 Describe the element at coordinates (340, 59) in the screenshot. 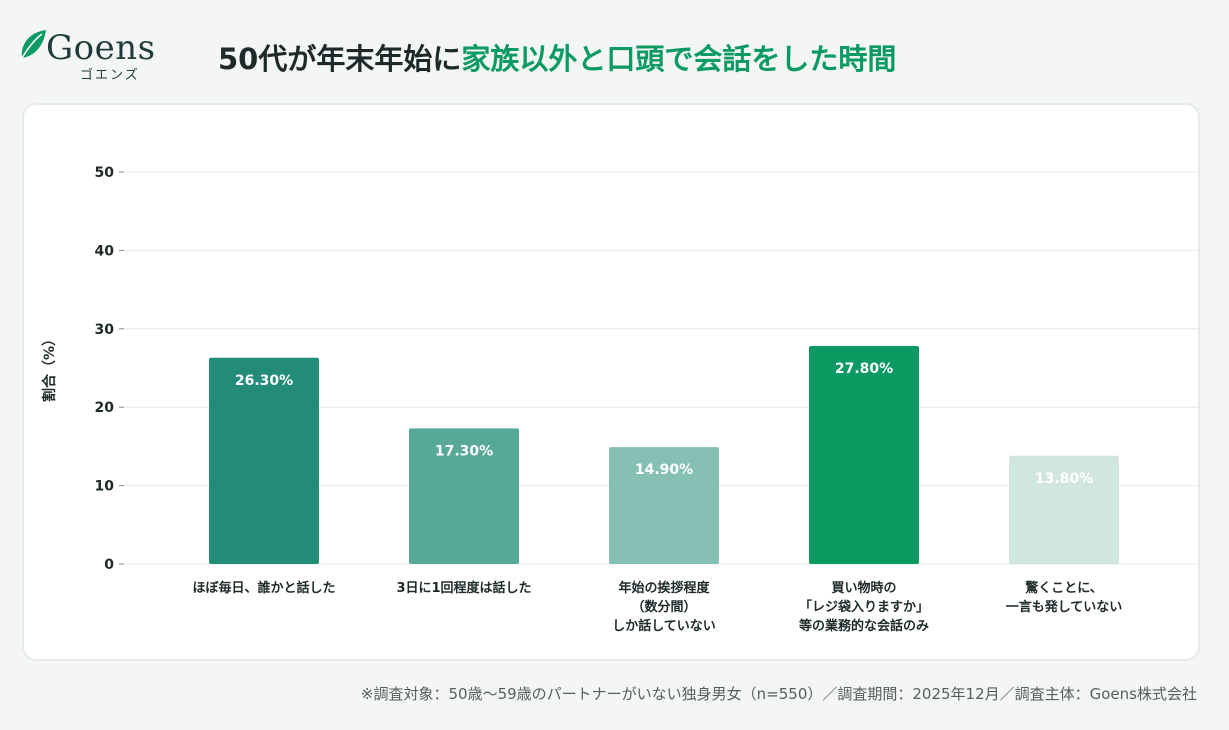

I see `title-main: 50代が年末年始に` at that location.